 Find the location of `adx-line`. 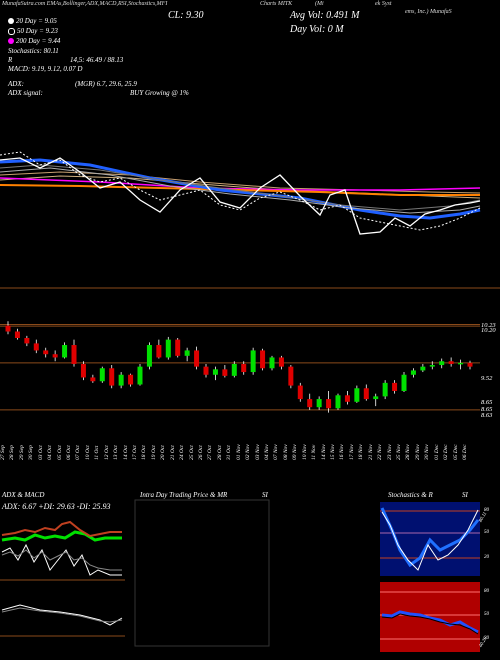

adx-line is located at coordinates (61, 559).